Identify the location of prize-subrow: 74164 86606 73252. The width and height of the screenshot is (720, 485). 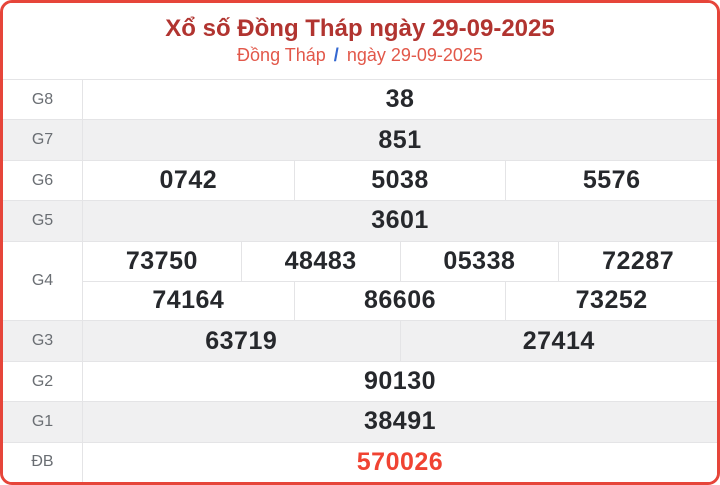
(400, 301).